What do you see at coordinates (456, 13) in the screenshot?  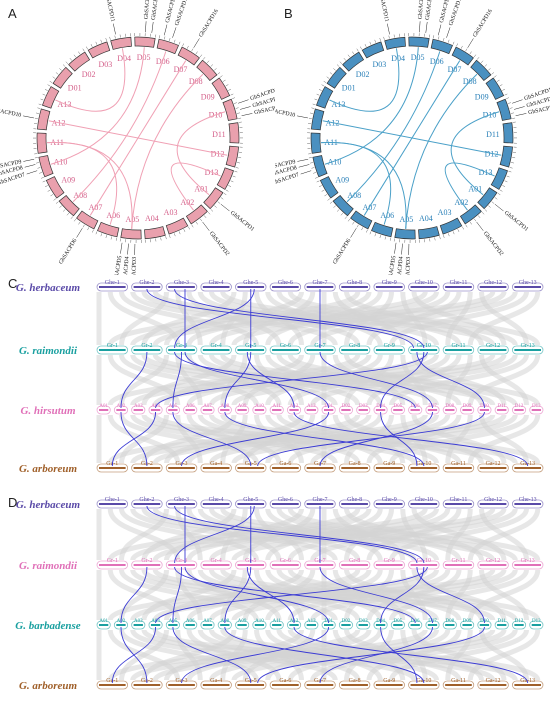 I see `gene-label: GhSACPD15` at bounding box center [456, 13].